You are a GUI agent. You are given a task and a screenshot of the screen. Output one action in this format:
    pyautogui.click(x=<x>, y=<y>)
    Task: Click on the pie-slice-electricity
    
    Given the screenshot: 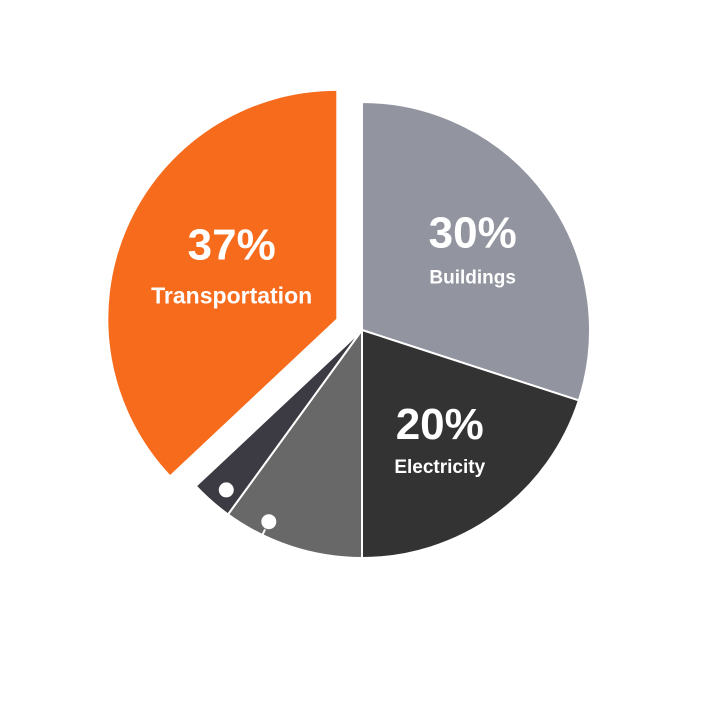 What is the action you would take?
    pyautogui.click(x=471, y=444)
    